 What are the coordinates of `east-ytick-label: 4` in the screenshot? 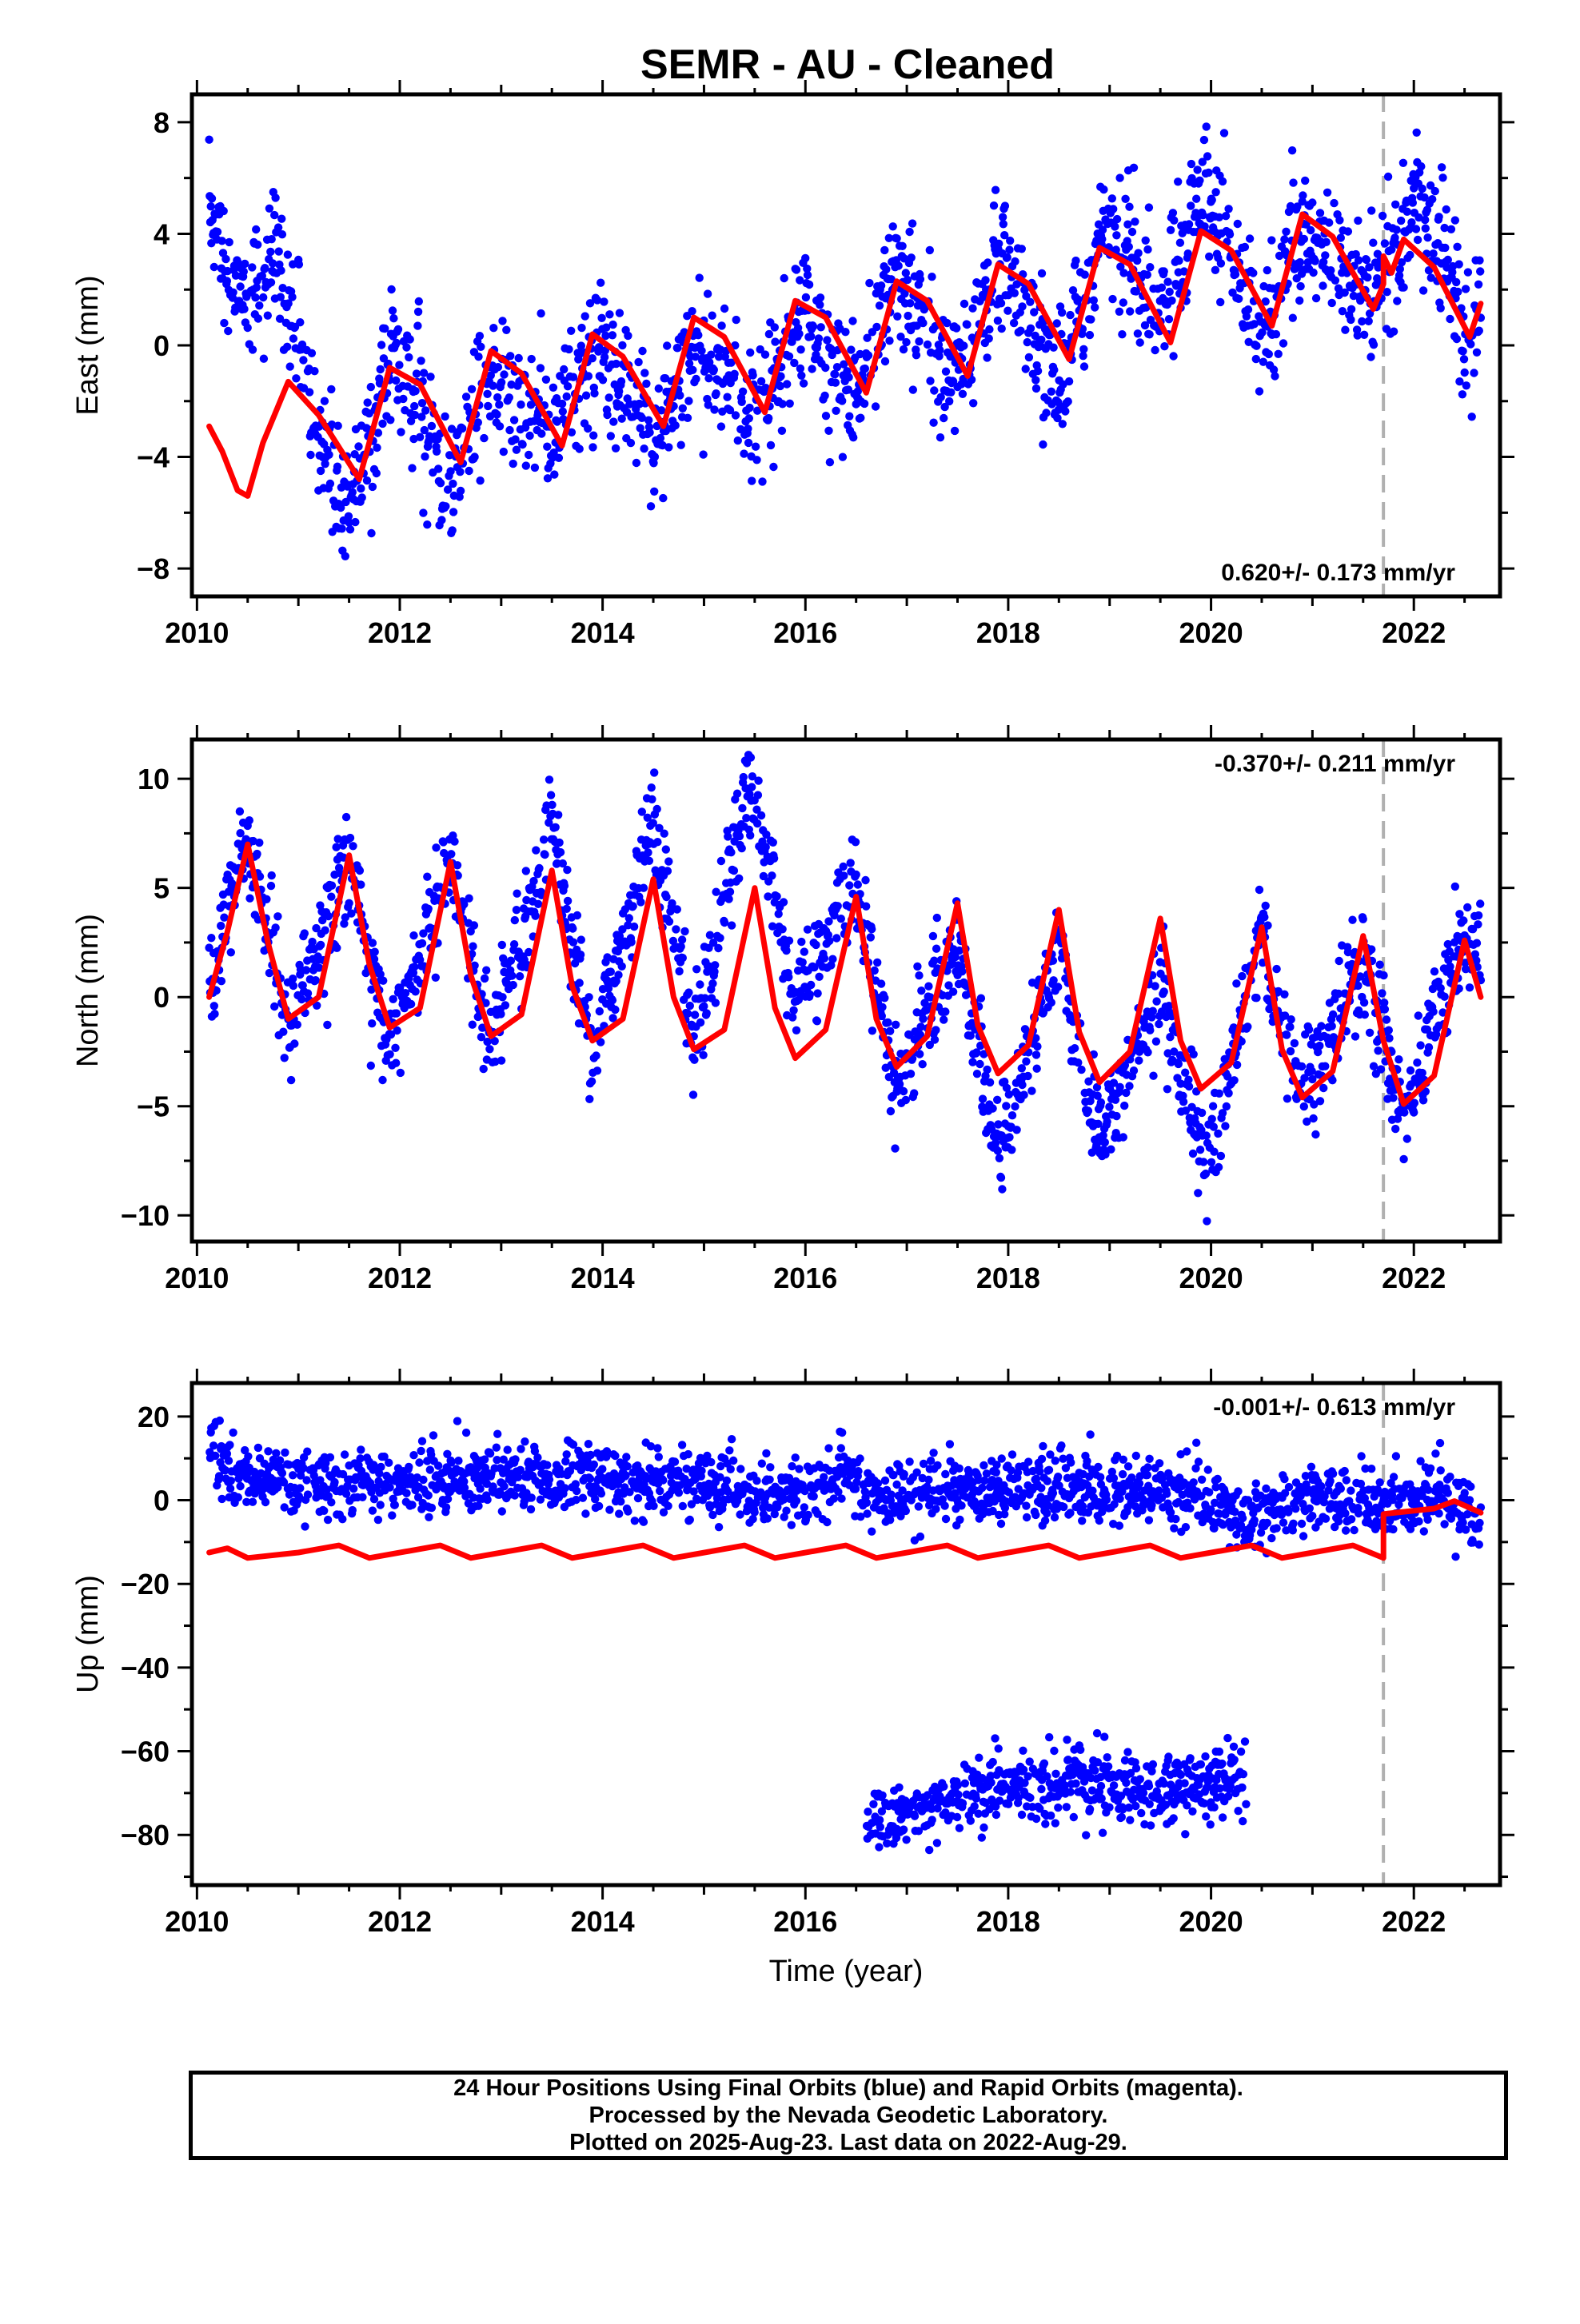 It's located at (162, 233).